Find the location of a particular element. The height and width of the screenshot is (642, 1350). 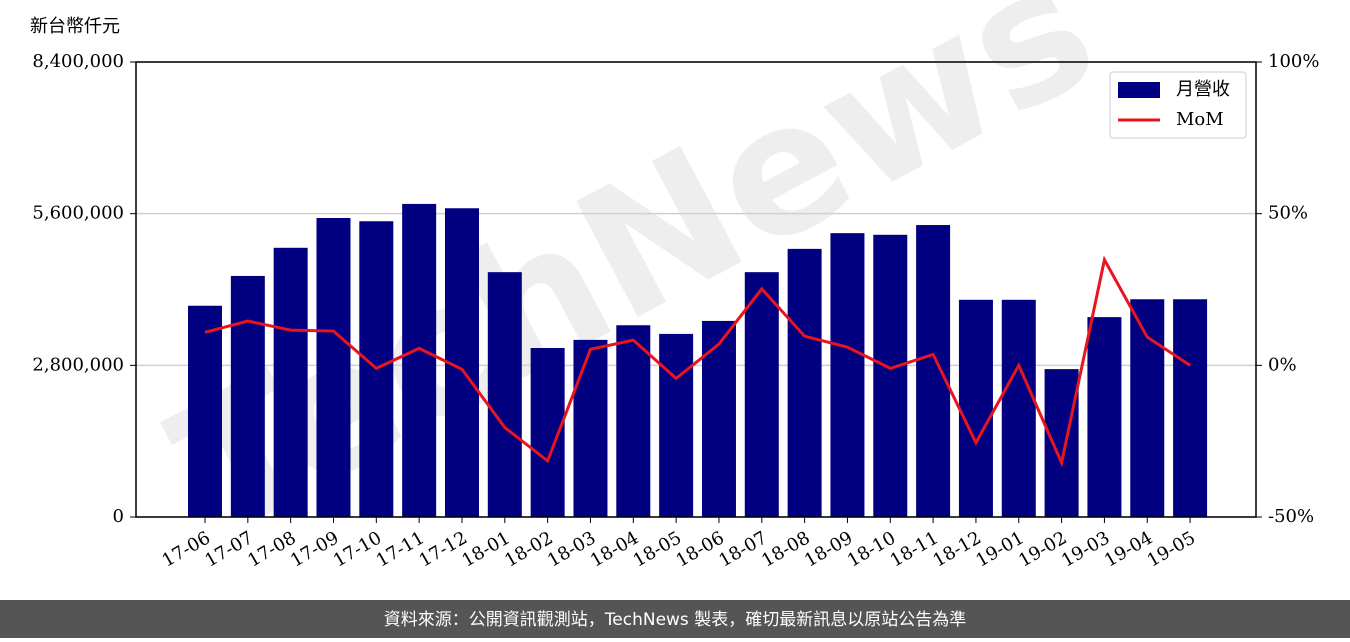

x-tick-label: 17-10 is located at coordinates (357, 549).